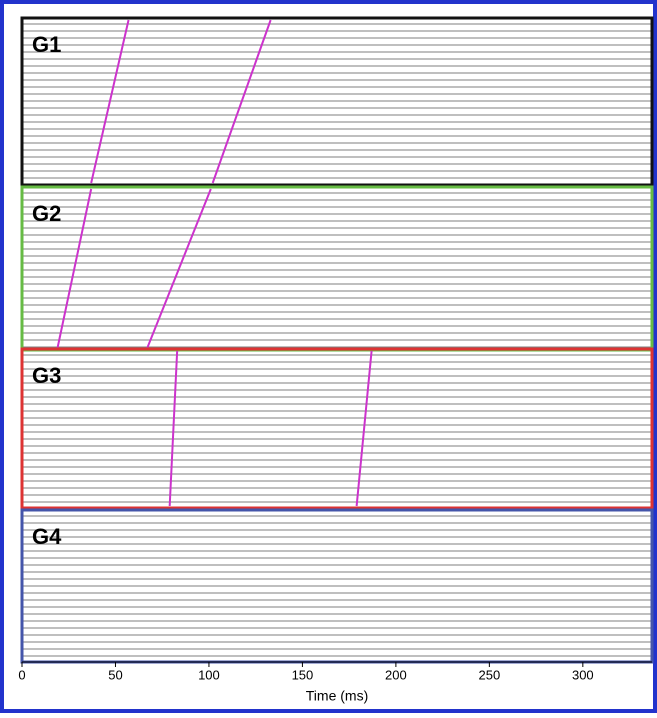  What do you see at coordinates (337, 696) in the screenshot?
I see `x-axis-label: Time (ms)` at bounding box center [337, 696].